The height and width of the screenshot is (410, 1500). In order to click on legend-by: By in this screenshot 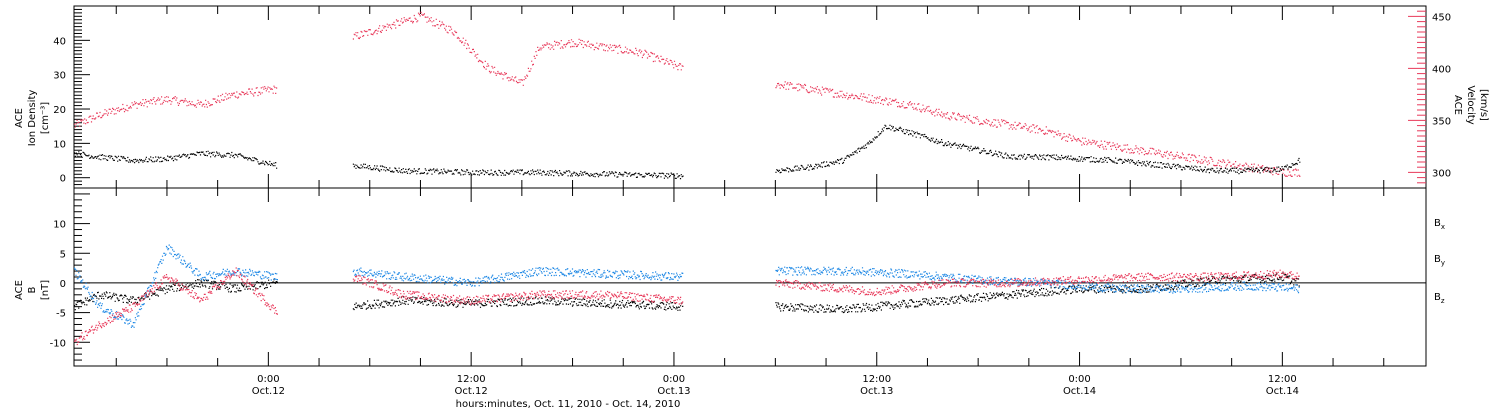, I will do `click(1439, 260)`.